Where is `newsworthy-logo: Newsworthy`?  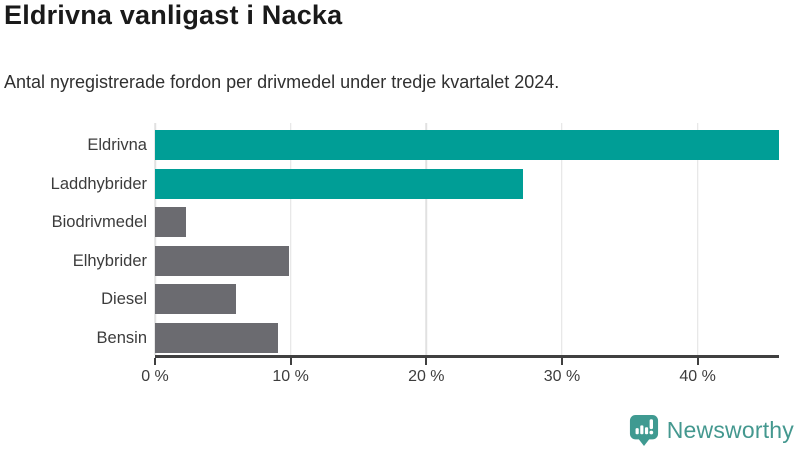
newsworthy-logo: Newsworthy is located at coordinates (711, 430).